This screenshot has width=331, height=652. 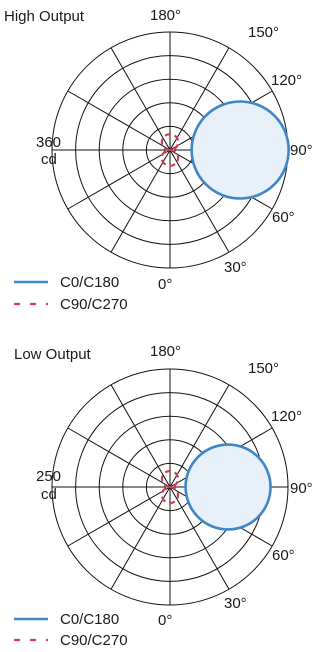 I want to click on chart-title: High Output, so click(x=44, y=16).